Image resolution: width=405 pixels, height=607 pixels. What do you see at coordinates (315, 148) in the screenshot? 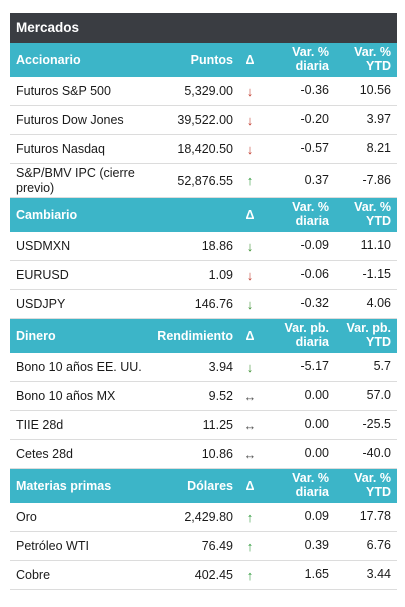
I see `daily-change: -0.57` at bounding box center [315, 148].